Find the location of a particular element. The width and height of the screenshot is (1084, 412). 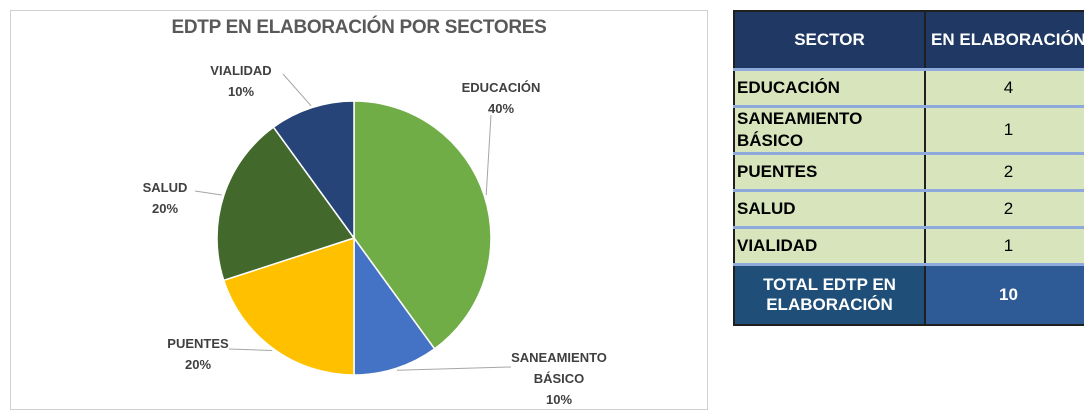

table-row: SANEAMIENTO BÁSICO 1 is located at coordinates (908, 130).